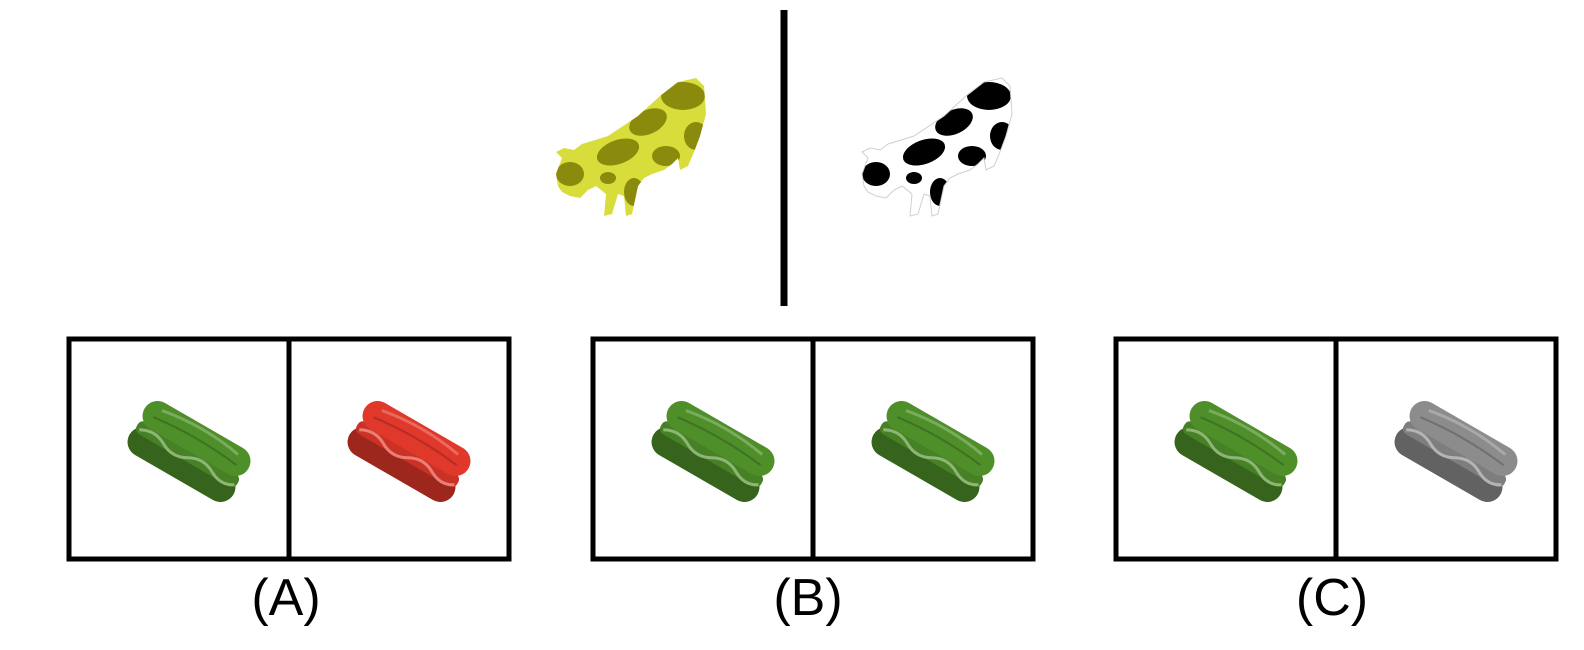 The height and width of the screenshot is (650, 1584). What do you see at coordinates (808, 598) in the screenshot?
I see `option-b-label: (B)` at bounding box center [808, 598].